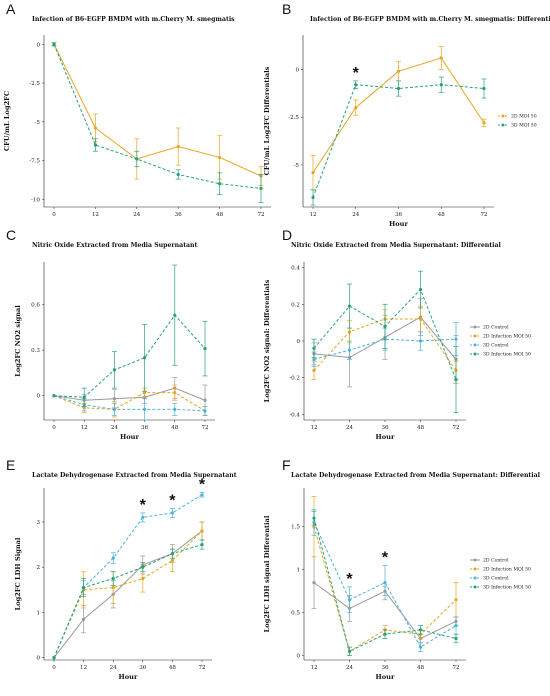 This screenshot has height=696, width=550. Describe the element at coordinates (38, 523) in the screenshot. I see `y-tick-label: 3` at that location.